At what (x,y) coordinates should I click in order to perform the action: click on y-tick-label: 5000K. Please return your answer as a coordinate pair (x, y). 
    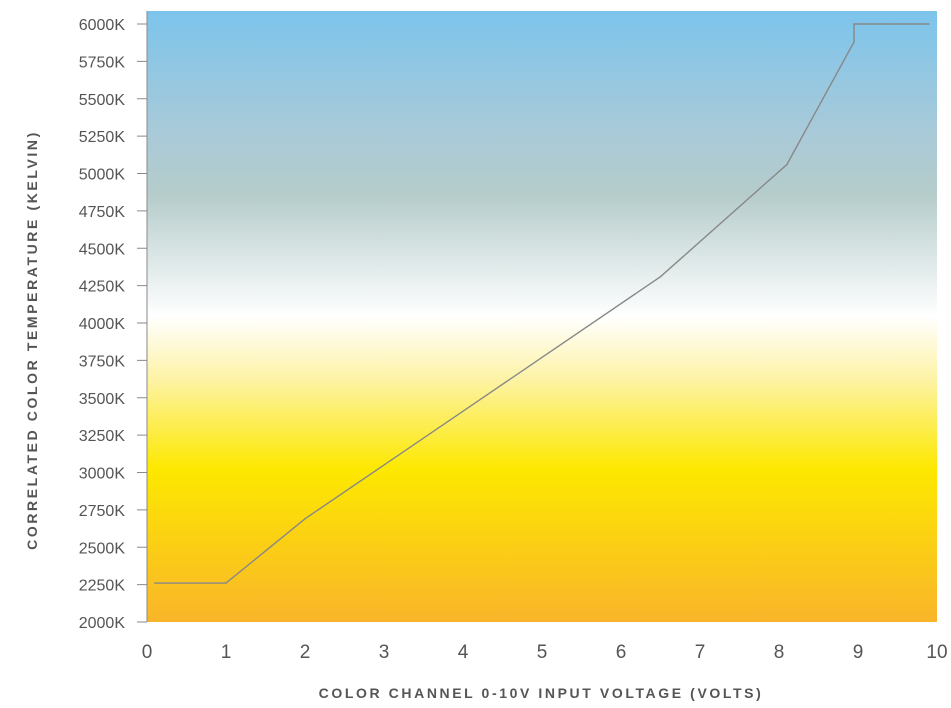
    Looking at the image, I should click on (102, 175).